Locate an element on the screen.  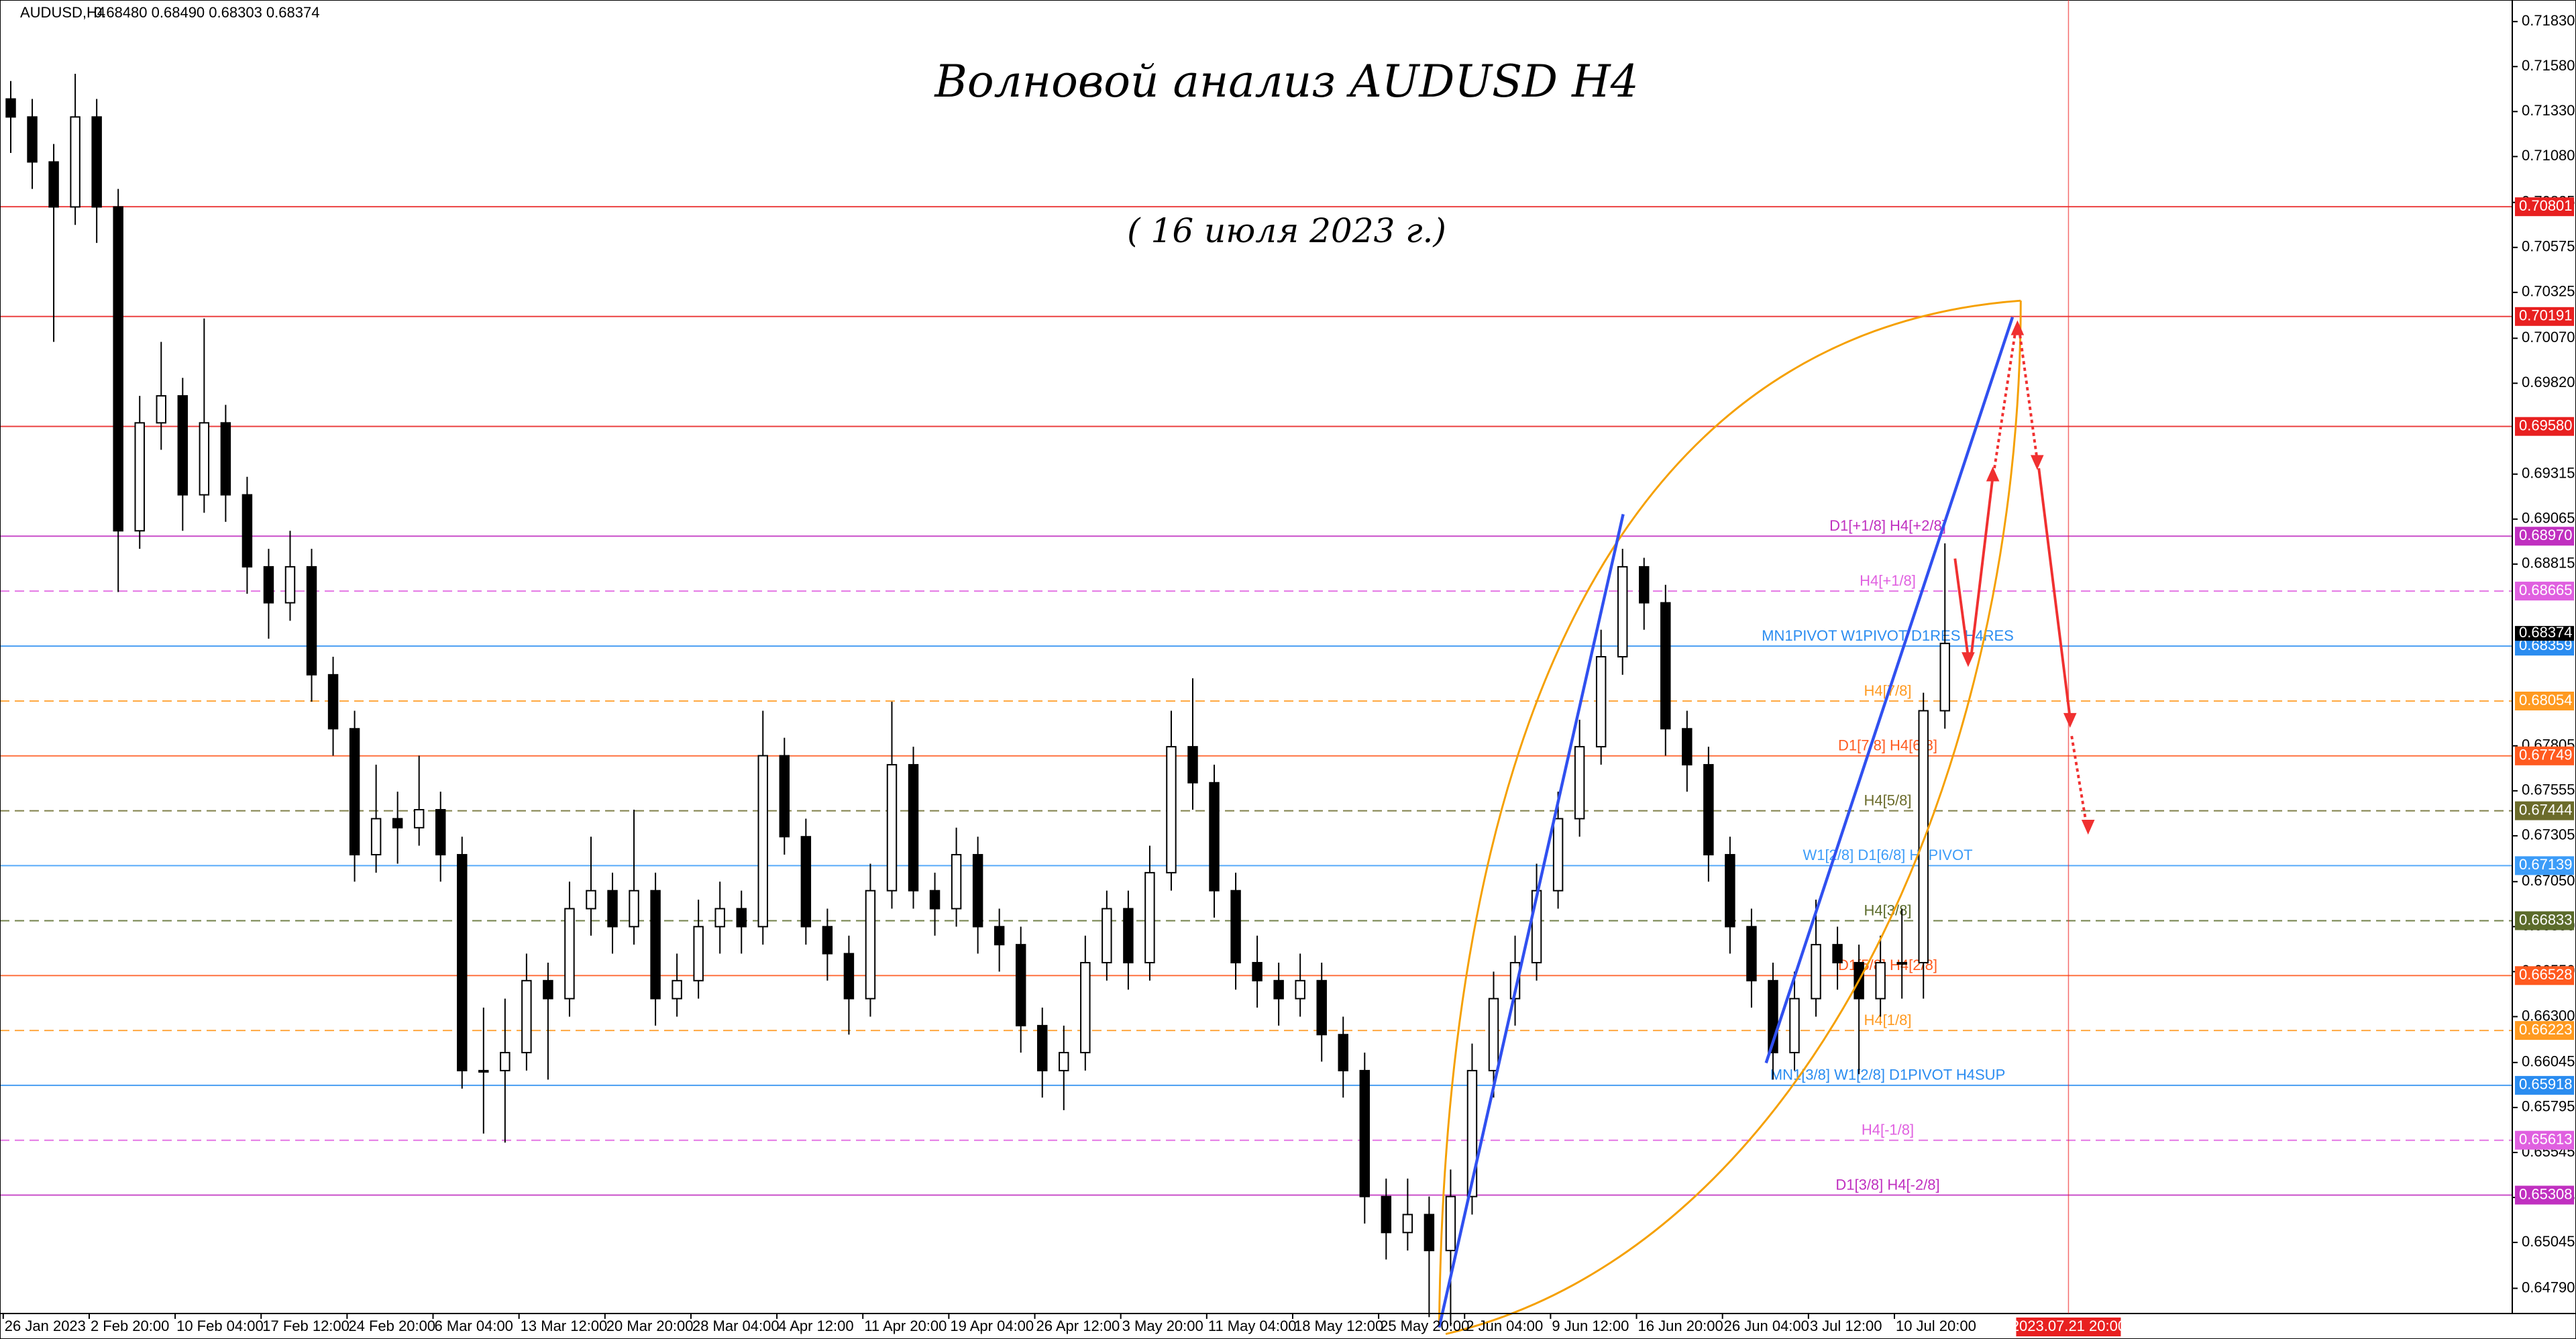
y-tick-label: 0.69820 is located at coordinates (2548, 382).